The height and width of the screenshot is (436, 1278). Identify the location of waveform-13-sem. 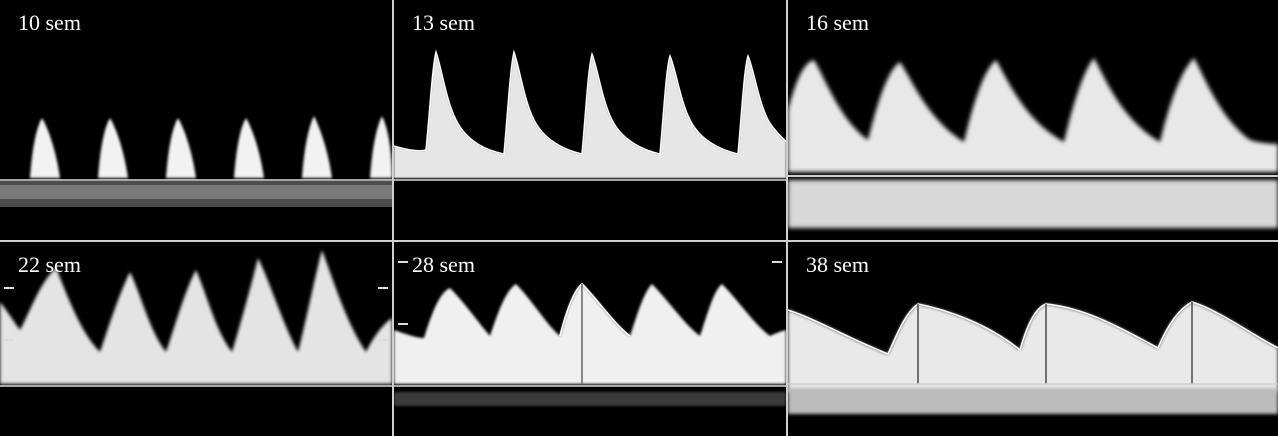
(590, 115).